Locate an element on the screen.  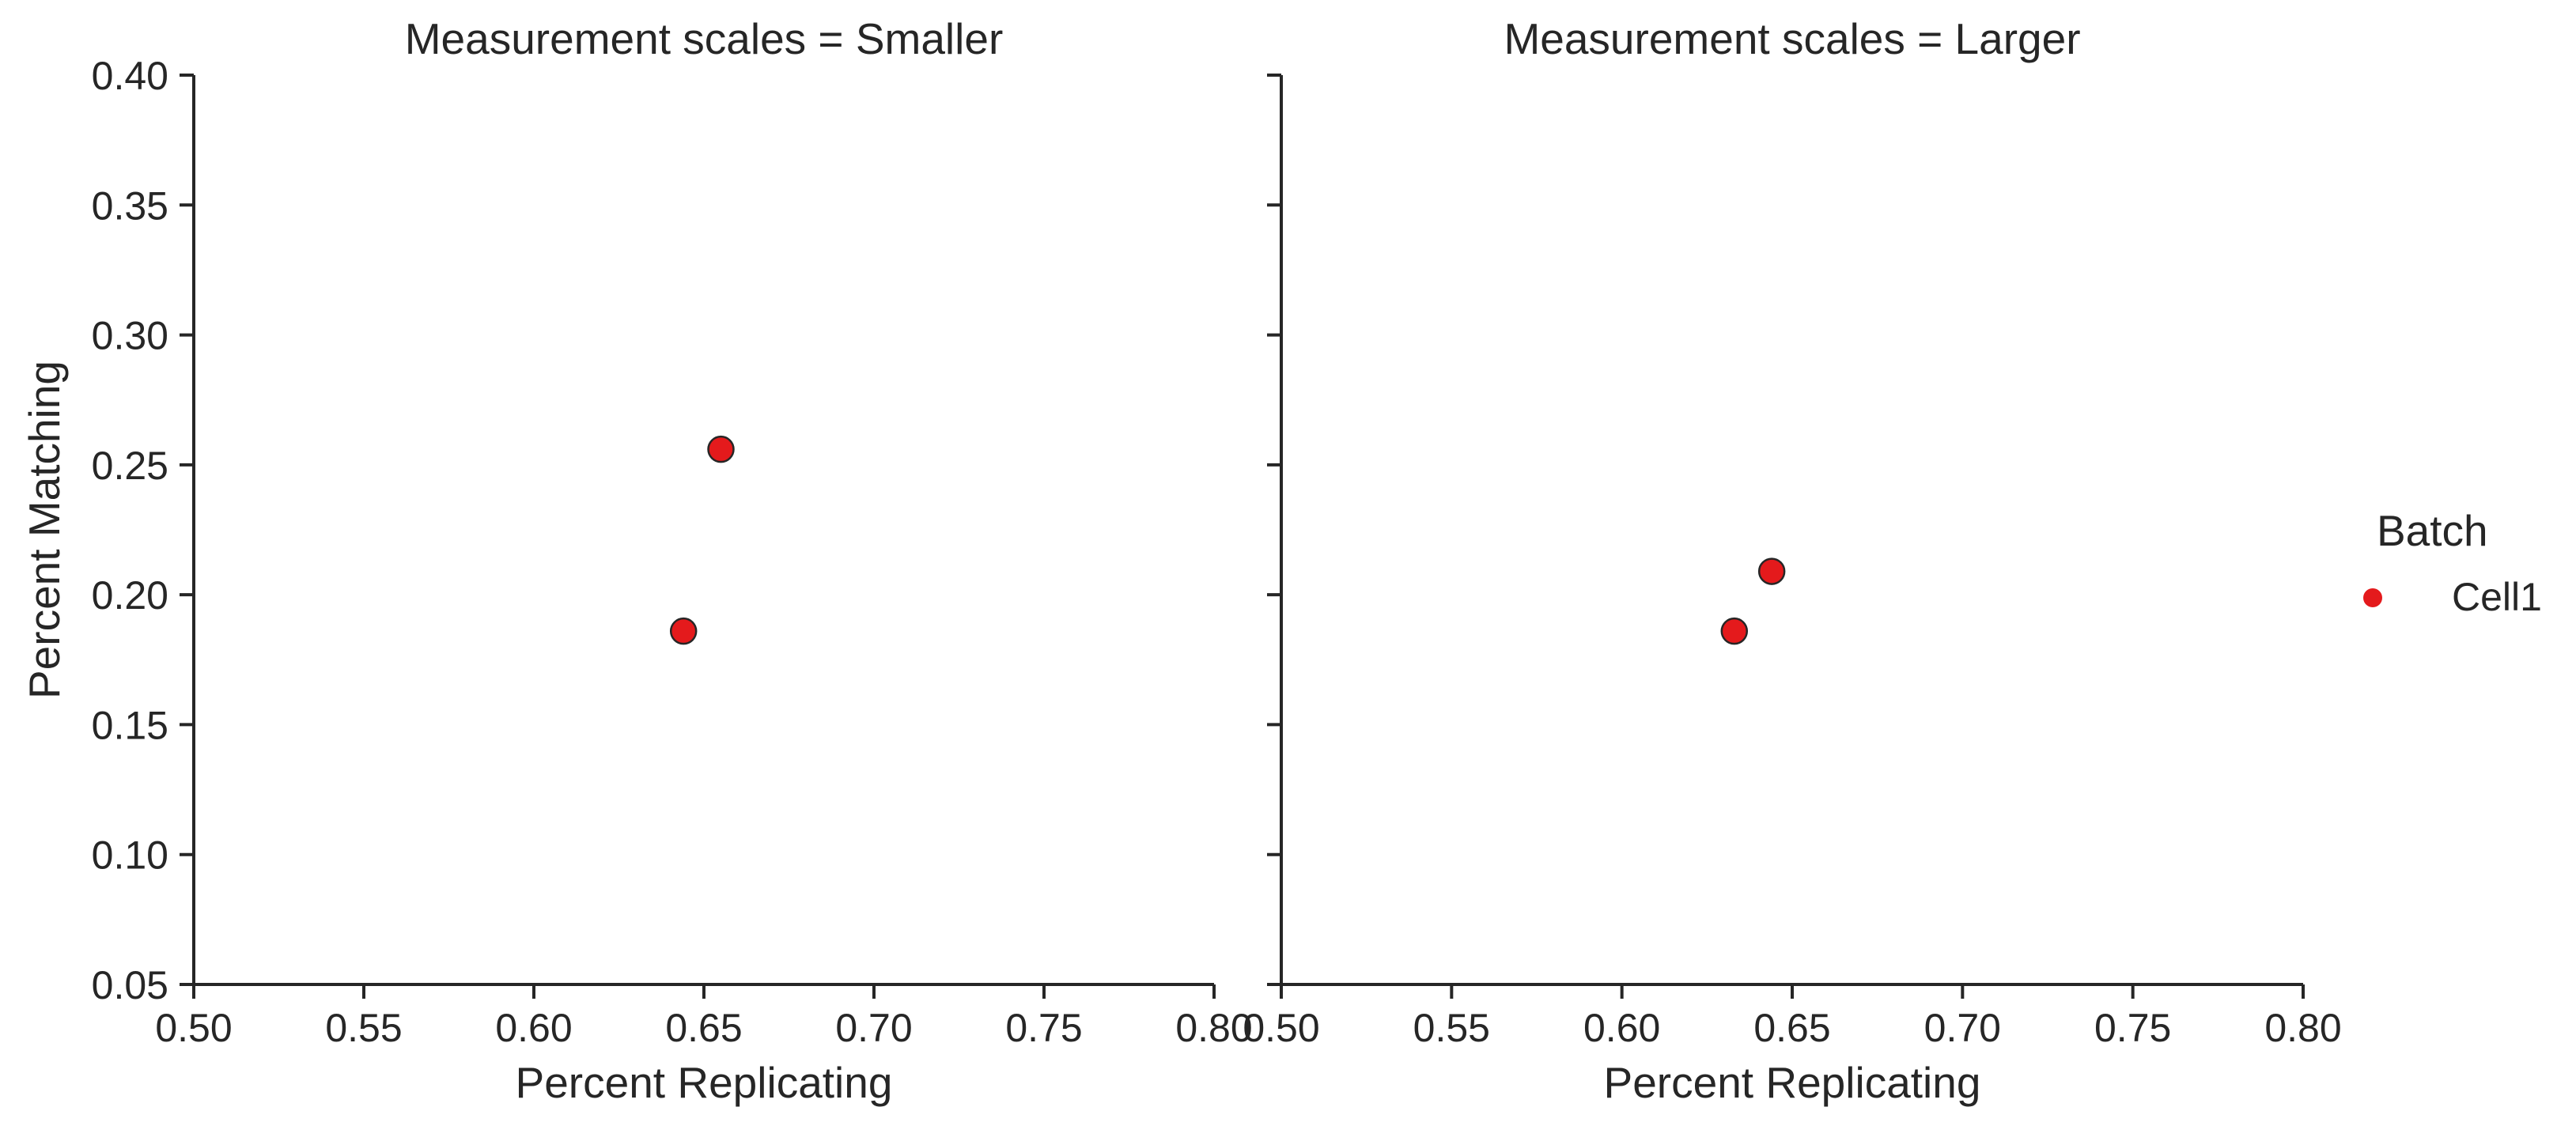
x-tick-label-smaller-6: 0.80 is located at coordinates (1214, 1028).